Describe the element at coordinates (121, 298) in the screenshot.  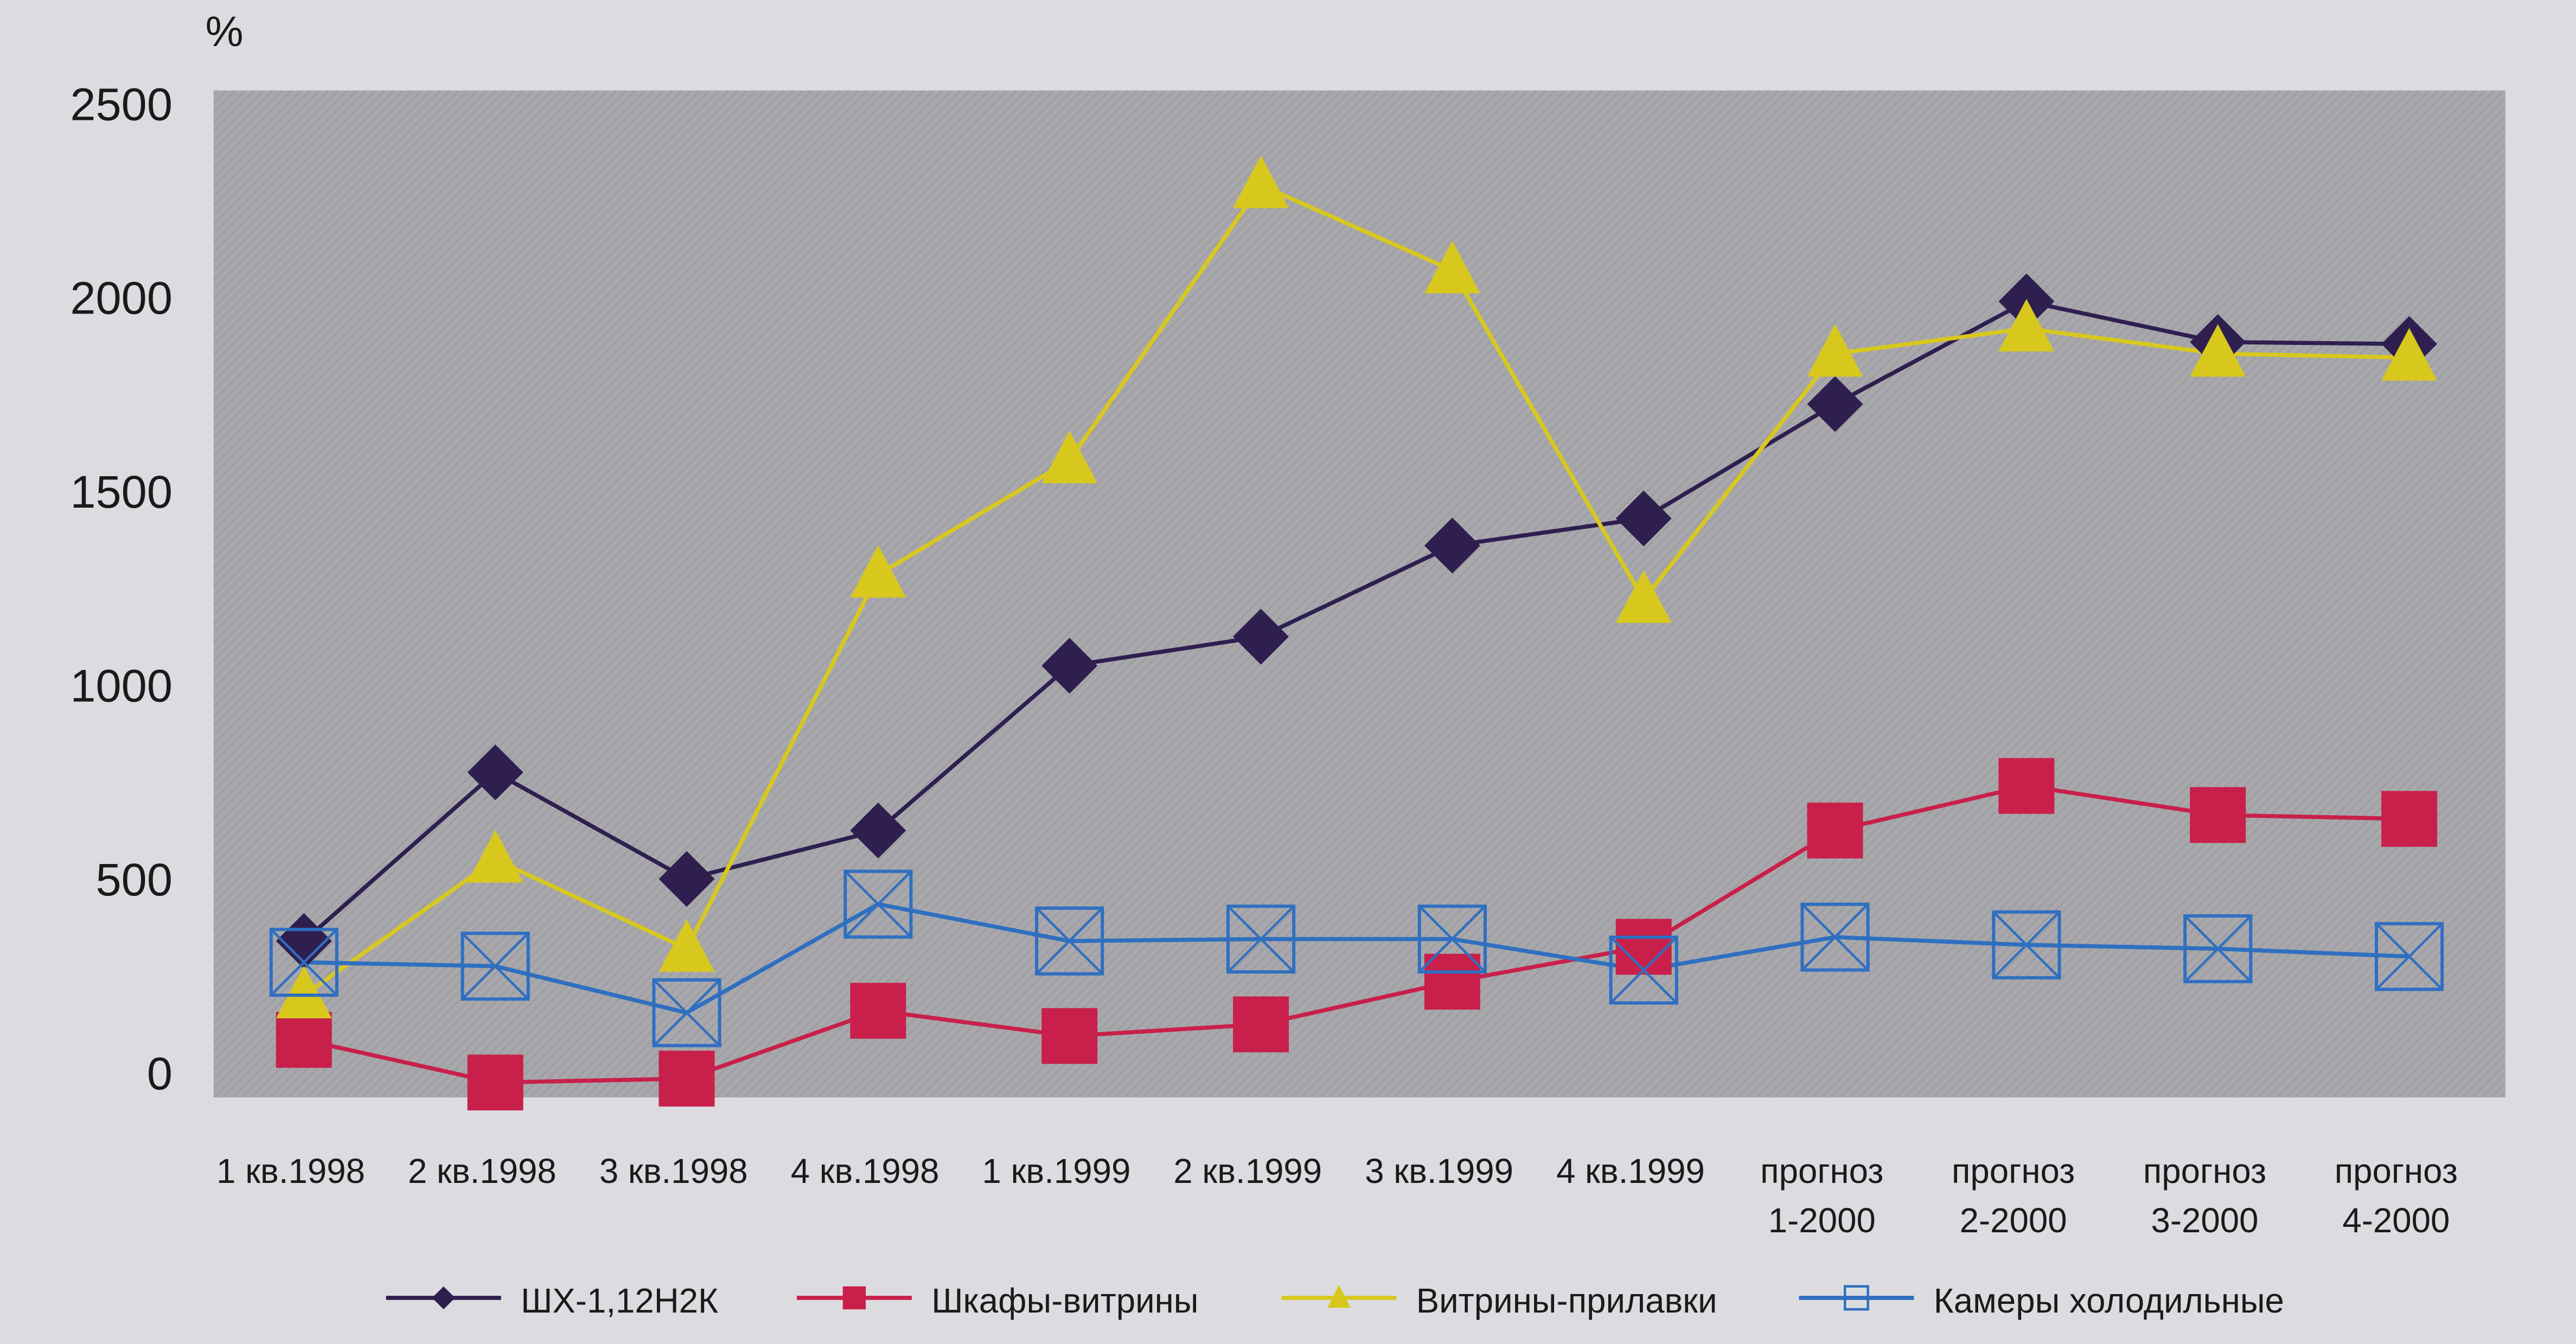
I see `y-tick-label: 2000` at that location.